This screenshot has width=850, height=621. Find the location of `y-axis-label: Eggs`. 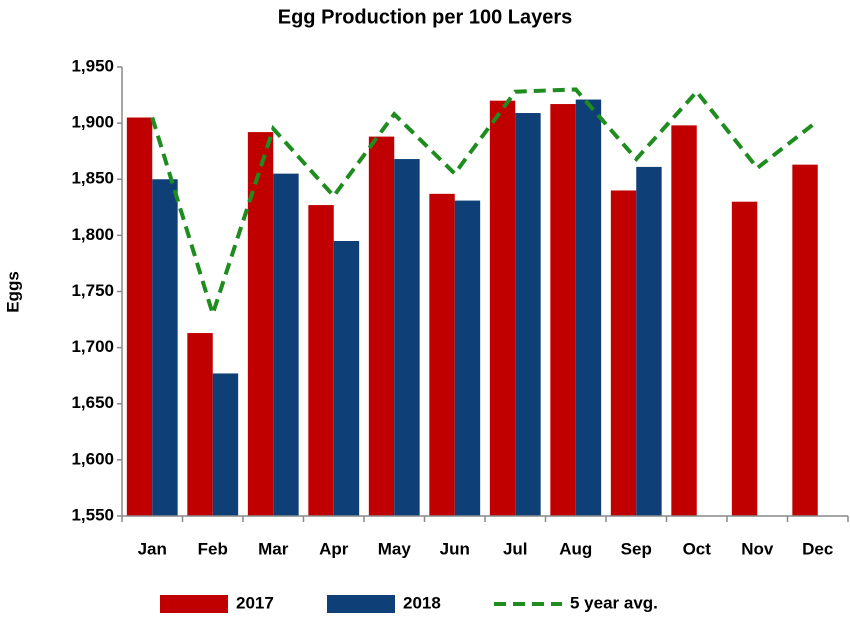

y-axis-label: Eggs is located at coordinates (12, 292).